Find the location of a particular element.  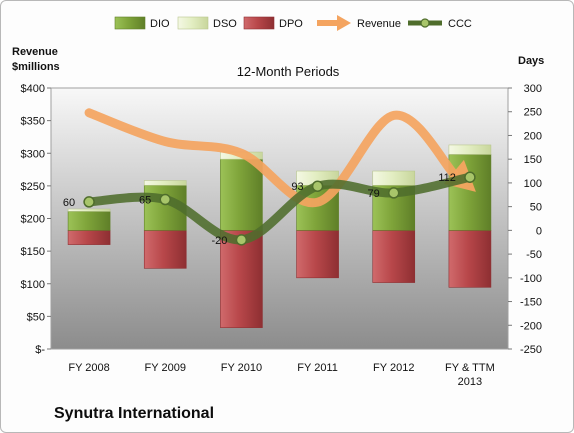

right-tick-label: -100 is located at coordinates (531, 279).